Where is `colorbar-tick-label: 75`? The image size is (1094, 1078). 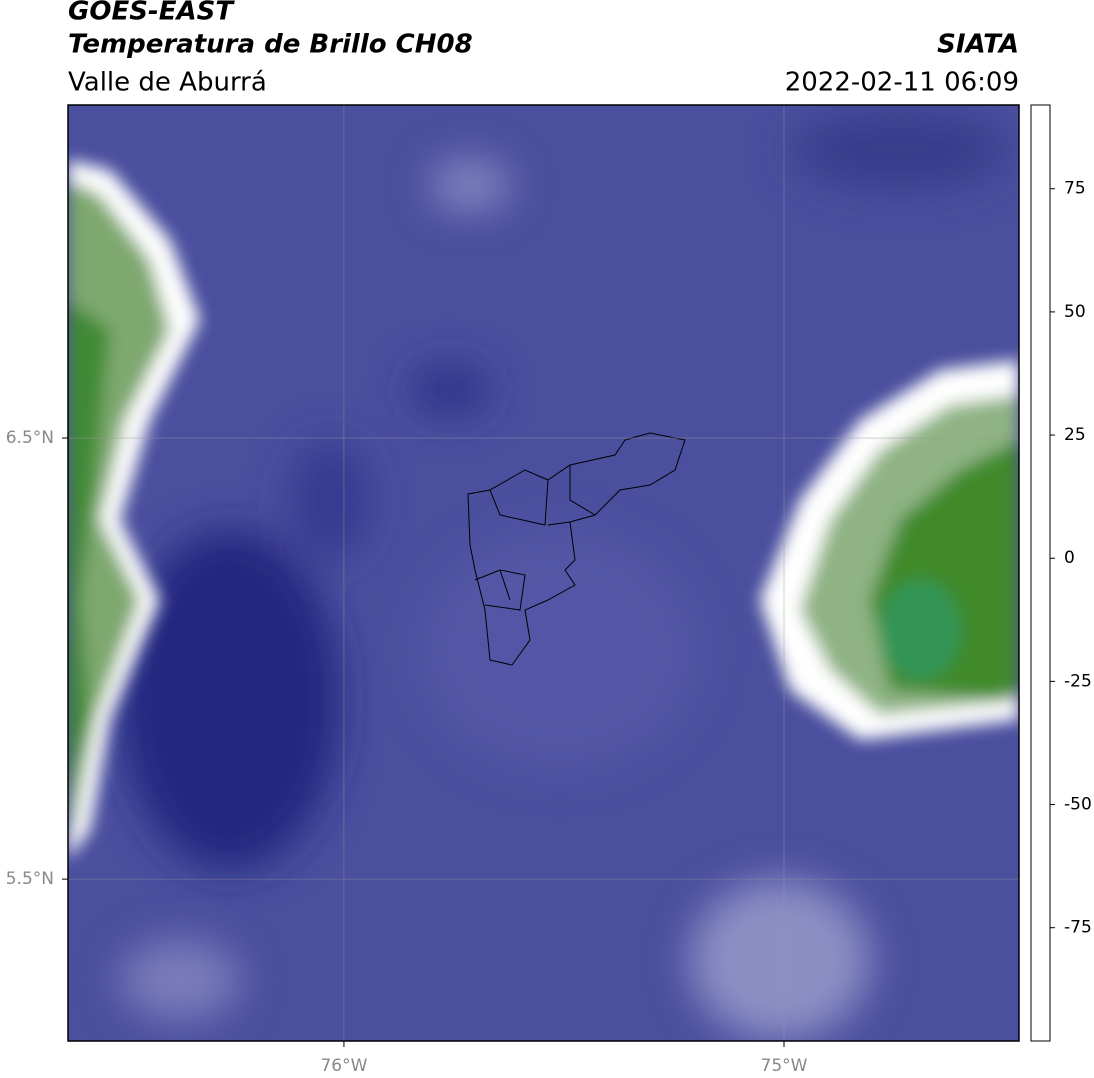
colorbar-tick-label: 75 is located at coordinates (1075, 189).